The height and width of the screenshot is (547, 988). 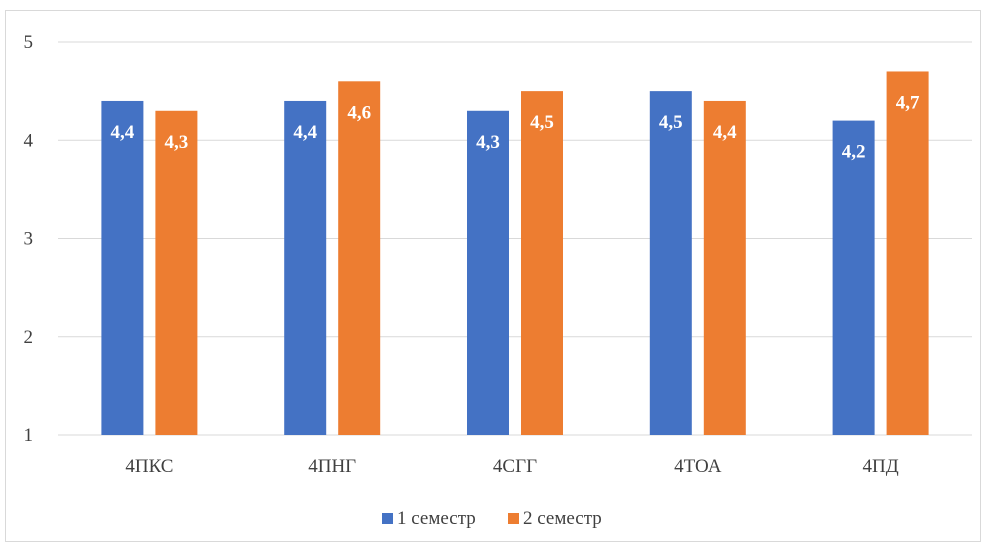 What do you see at coordinates (29, 435) in the screenshot?
I see `y-tick-label: 1` at bounding box center [29, 435].